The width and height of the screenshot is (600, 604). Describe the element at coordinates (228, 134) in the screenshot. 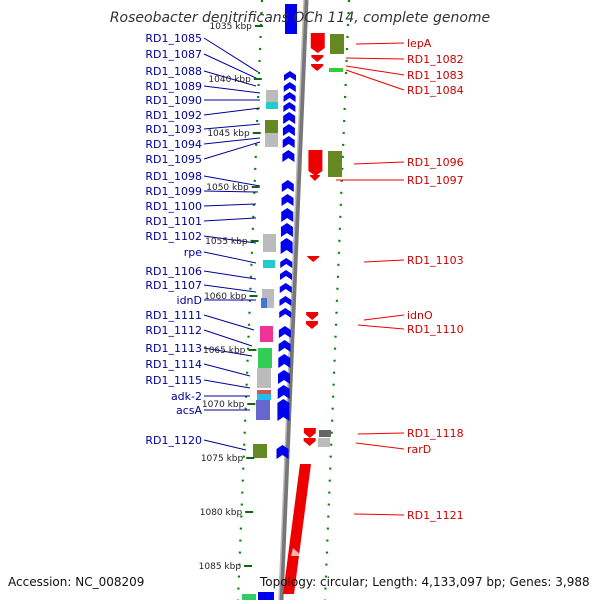

I see `tick-label: 1045 kbp` at that location.